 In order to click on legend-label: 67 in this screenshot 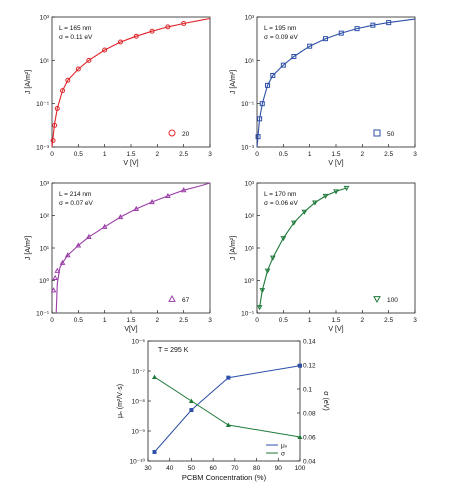, I will do `click(186, 300)`.